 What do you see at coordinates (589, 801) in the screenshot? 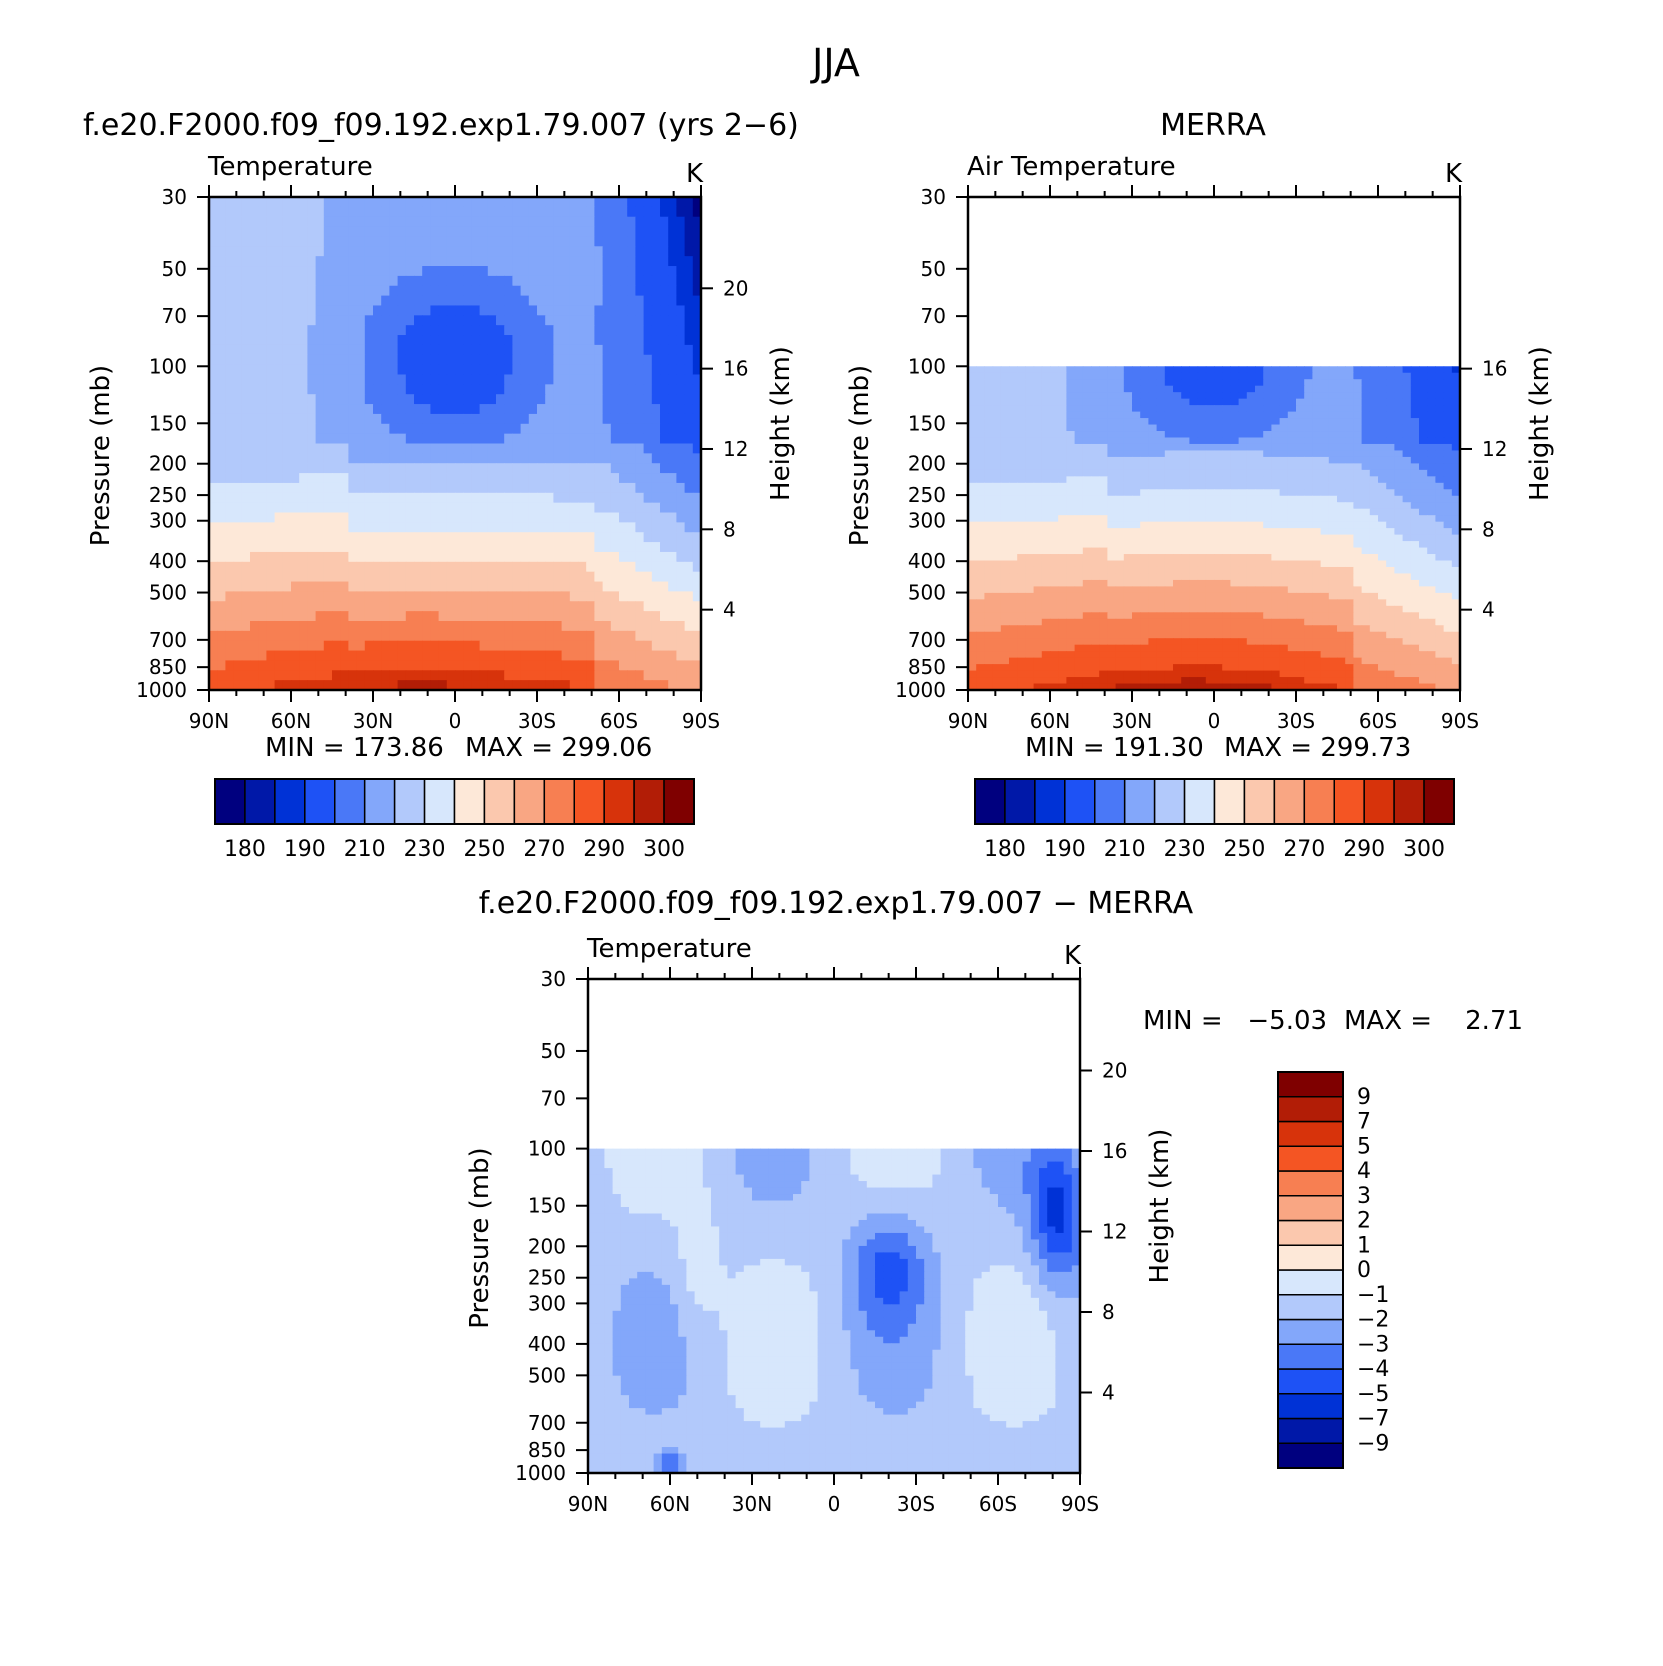
I see `model-colorbar-box` at bounding box center [589, 801].